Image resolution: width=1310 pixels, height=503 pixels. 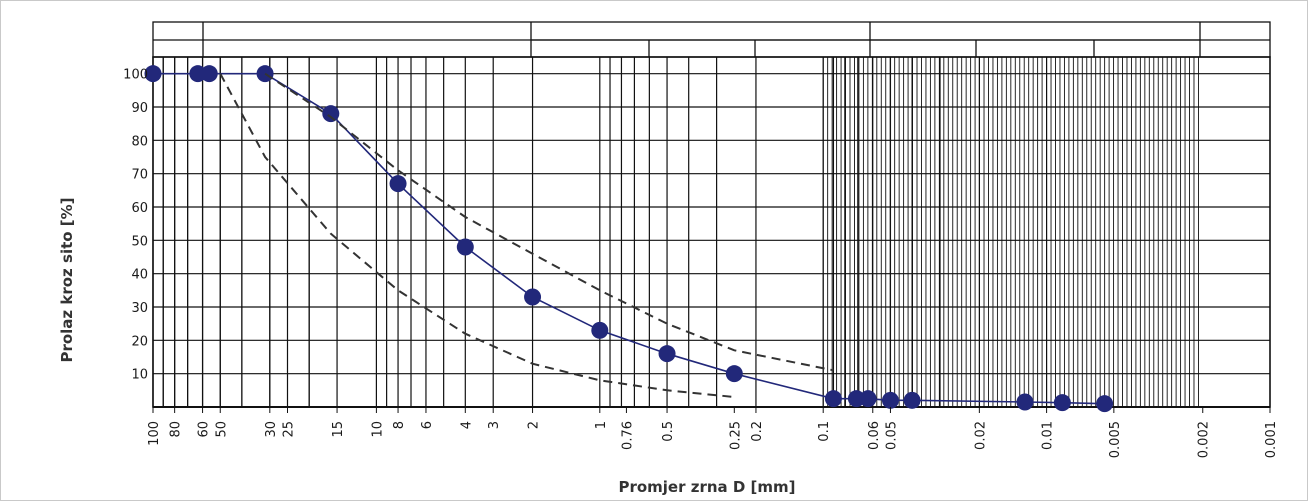 I want to click on x-tick-label: 100, so click(x=154, y=433).